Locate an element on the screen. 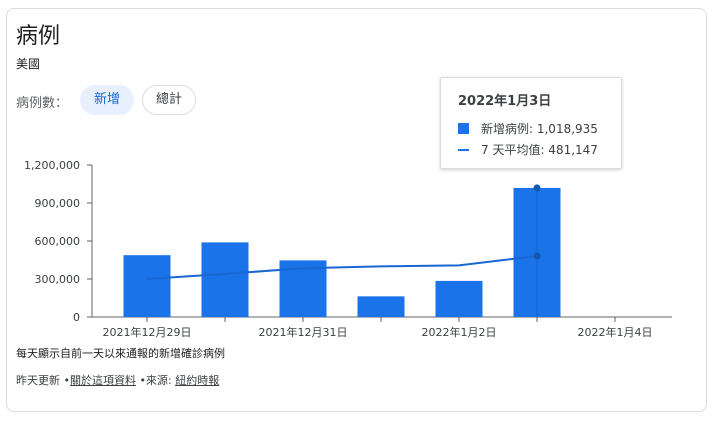 This screenshot has height=426, width=717. x-tick-label: 2022年1月4日 is located at coordinates (615, 332).